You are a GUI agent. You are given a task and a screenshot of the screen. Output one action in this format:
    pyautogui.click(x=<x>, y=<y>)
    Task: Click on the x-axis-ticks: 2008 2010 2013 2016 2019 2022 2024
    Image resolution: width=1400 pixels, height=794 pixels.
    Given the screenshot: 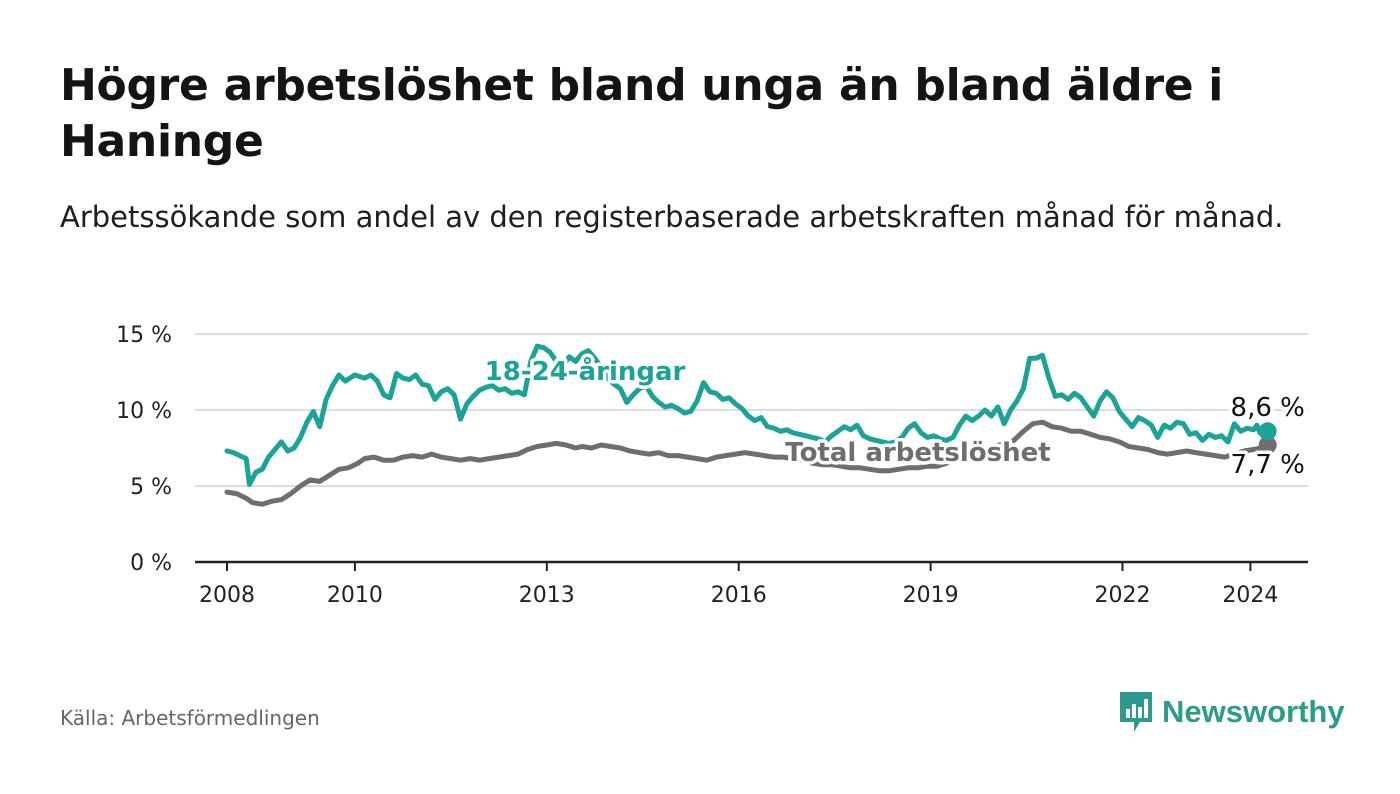 What is the action you would take?
    pyautogui.click(x=738, y=585)
    